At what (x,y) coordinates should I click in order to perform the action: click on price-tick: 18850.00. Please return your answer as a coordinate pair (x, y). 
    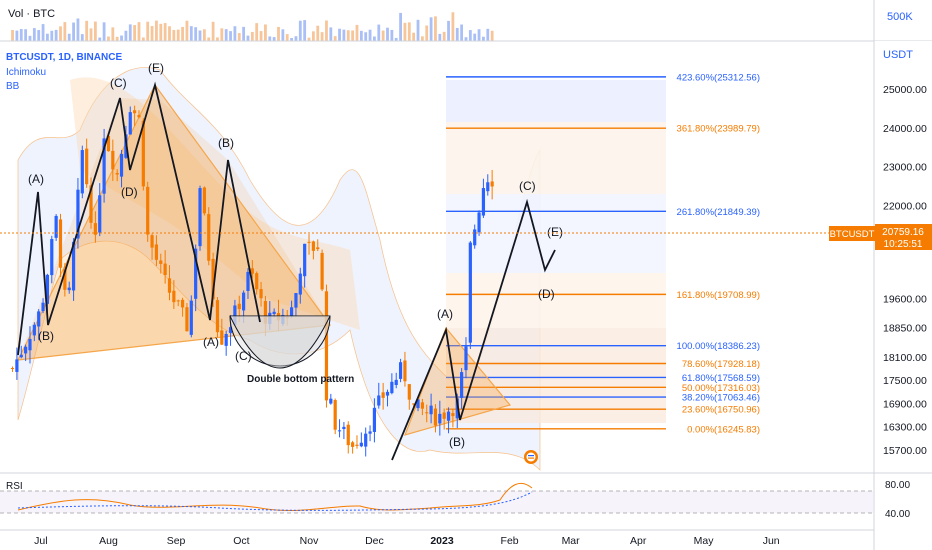
    Looking at the image, I should click on (905, 329).